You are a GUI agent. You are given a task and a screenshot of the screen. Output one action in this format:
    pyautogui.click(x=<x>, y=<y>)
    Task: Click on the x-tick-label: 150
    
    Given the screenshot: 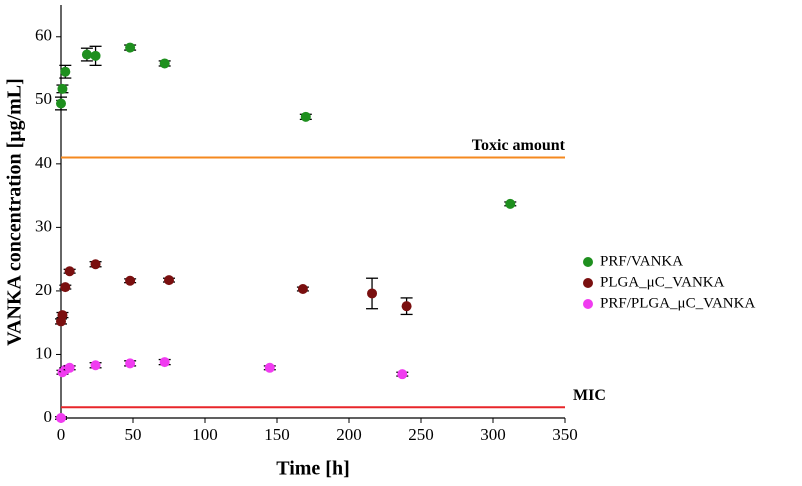 What is the action you would take?
    pyautogui.click(x=277, y=434)
    